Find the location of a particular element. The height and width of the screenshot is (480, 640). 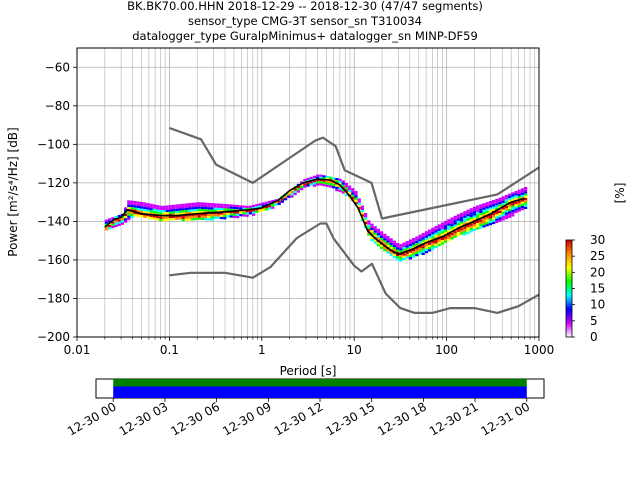

x-tick-label: 1000 is located at coordinates (539, 350).